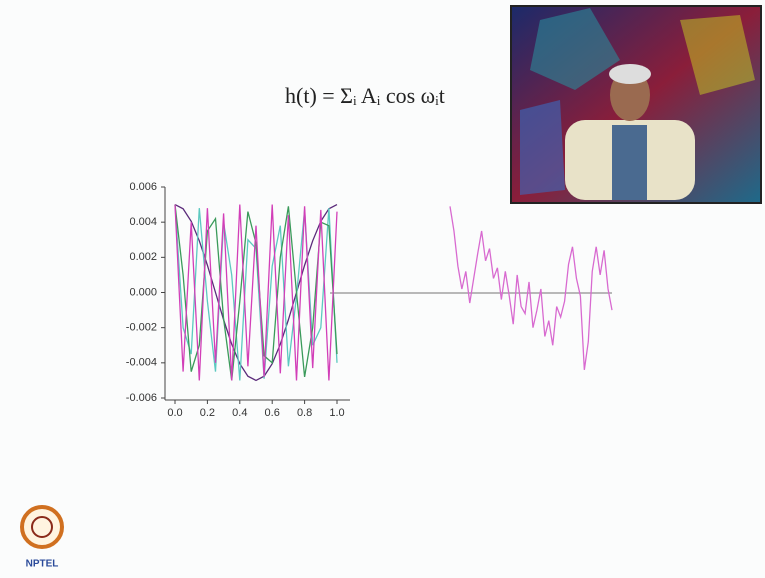 This screenshot has width=765, height=578. What do you see at coordinates (141, 398) in the screenshot?
I see `y-tick-label: -0.006` at bounding box center [141, 398].